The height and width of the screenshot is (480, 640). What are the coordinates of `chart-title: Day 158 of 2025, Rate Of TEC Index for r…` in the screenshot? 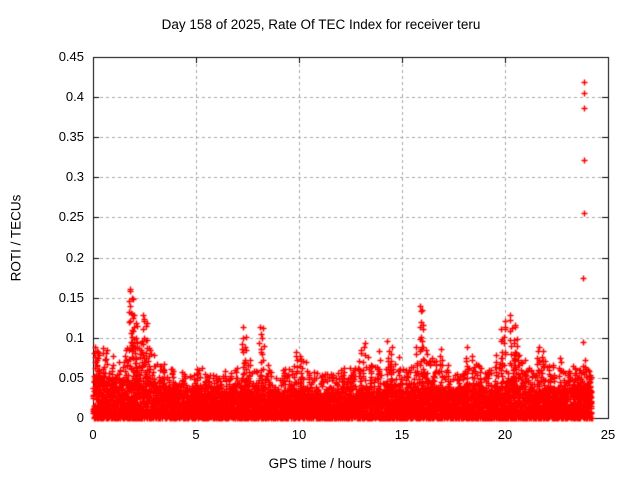 It's located at (321, 24).